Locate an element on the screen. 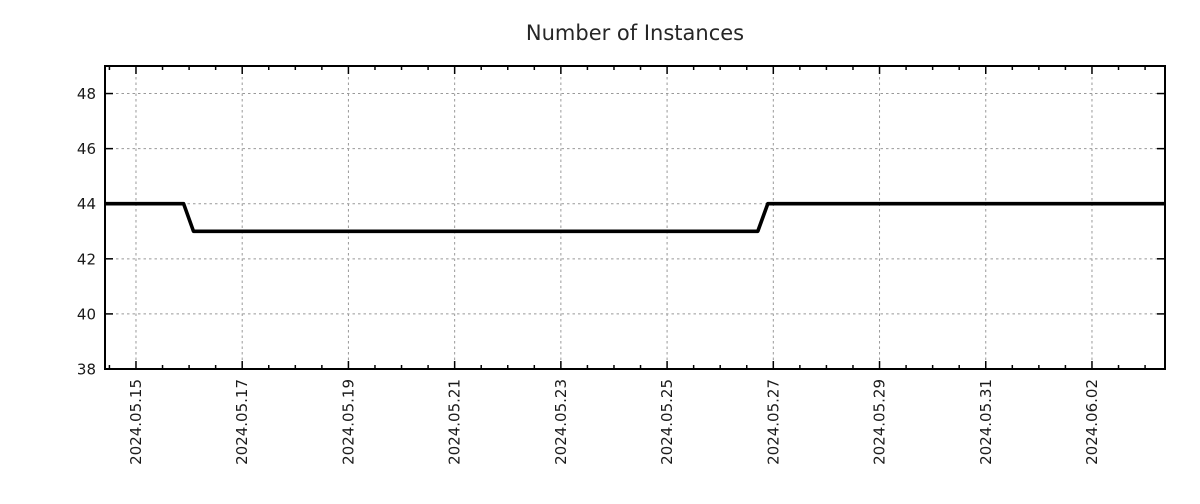  x-tick-label: 2024.05.15 is located at coordinates (136, 422).